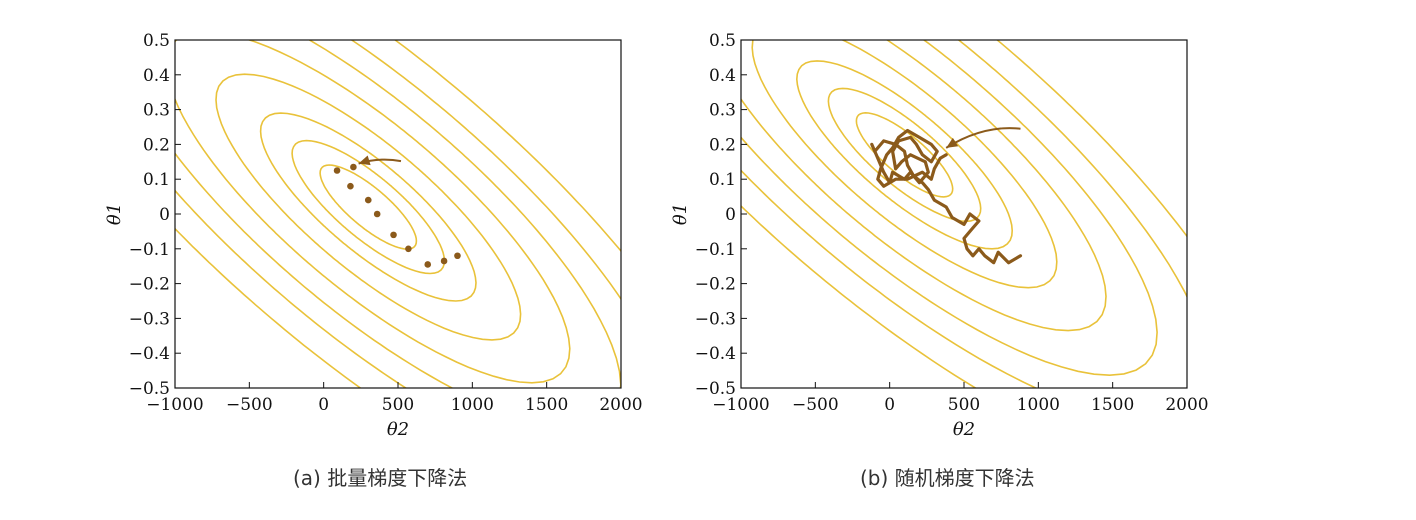  What do you see at coordinates (947, 478) in the screenshot?
I see `panel-b-caption: (b) 随机梯度下降法` at bounding box center [947, 478].